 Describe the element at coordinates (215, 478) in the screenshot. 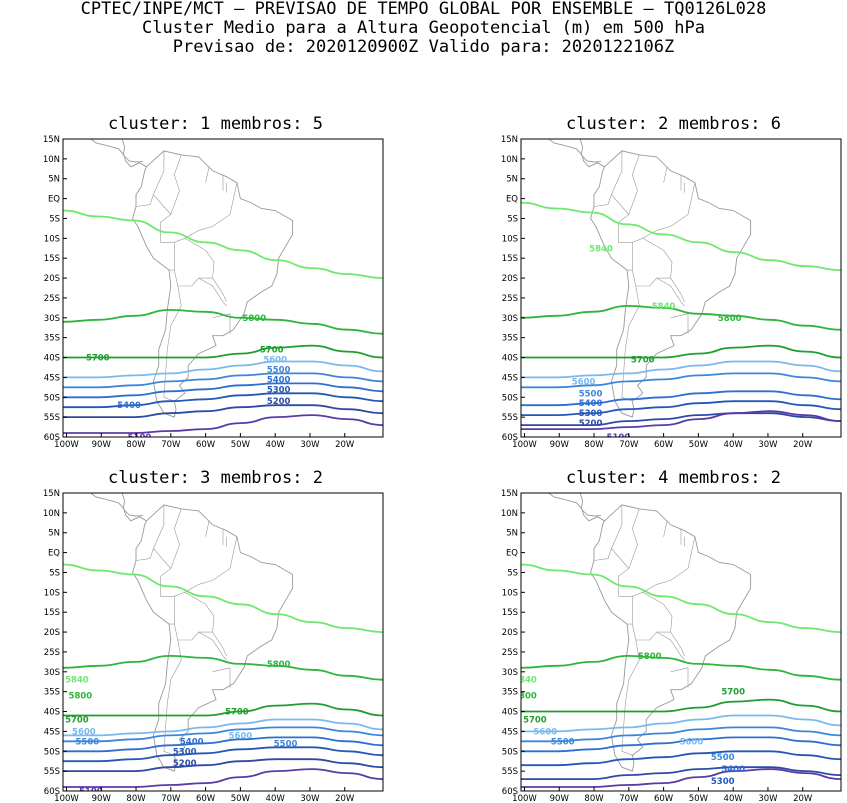

I see `panel-title-3: cluster: 3 membros: 2` at that location.